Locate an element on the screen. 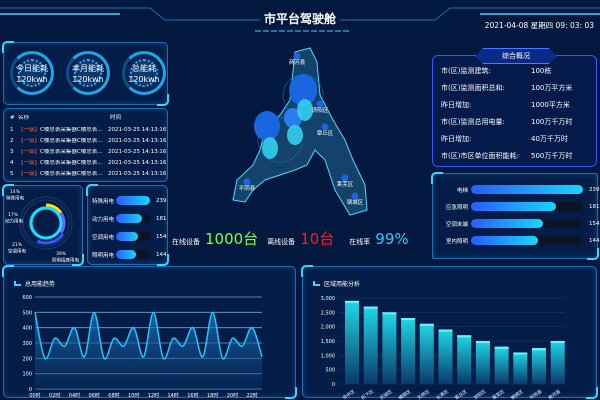 Image resolution: width=600 pixels, height=400 pixels. bar-row: 室内照明 144 is located at coordinates (522, 240).